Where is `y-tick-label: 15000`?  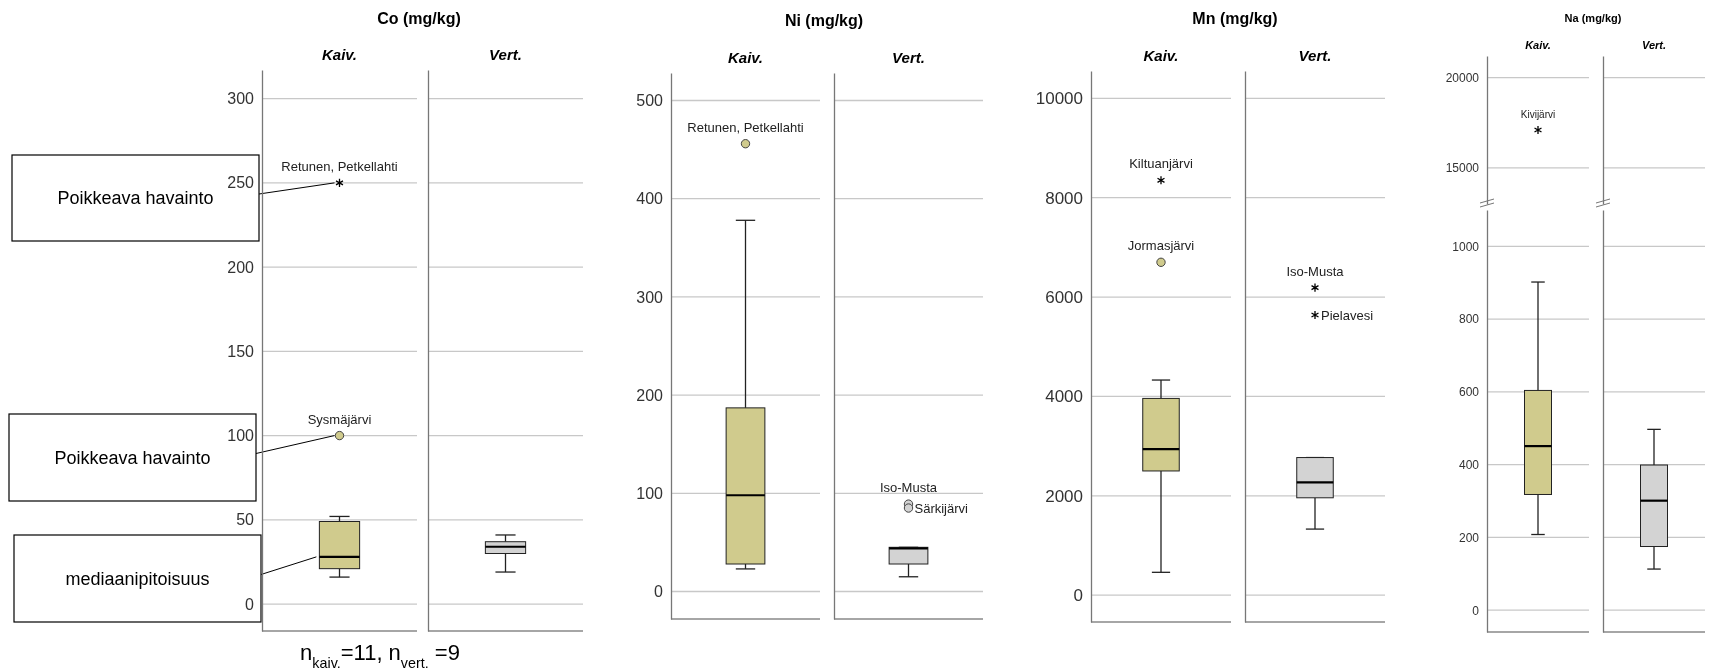
y-tick-label: 15000 is located at coordinates (1462, 168).